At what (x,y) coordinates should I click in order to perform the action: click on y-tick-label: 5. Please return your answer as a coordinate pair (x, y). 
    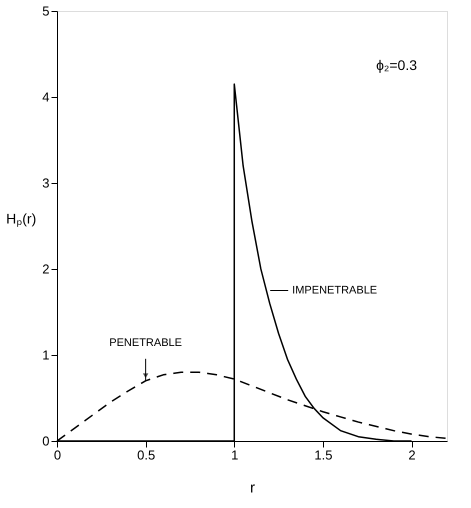
    Looking at the image, I should click on (46, 11).